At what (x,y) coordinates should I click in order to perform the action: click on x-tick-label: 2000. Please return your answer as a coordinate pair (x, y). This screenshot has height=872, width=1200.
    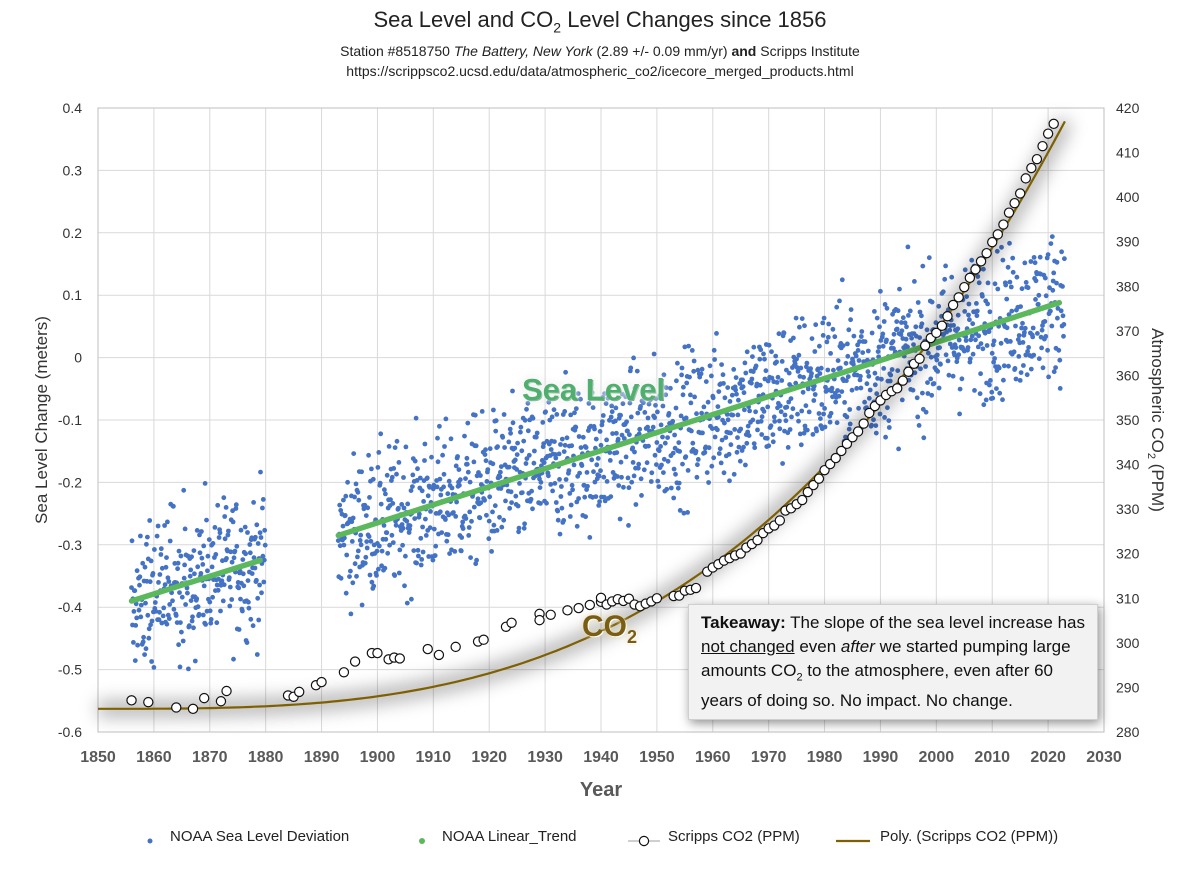
    Looking at the image, I should click on (937, 757).